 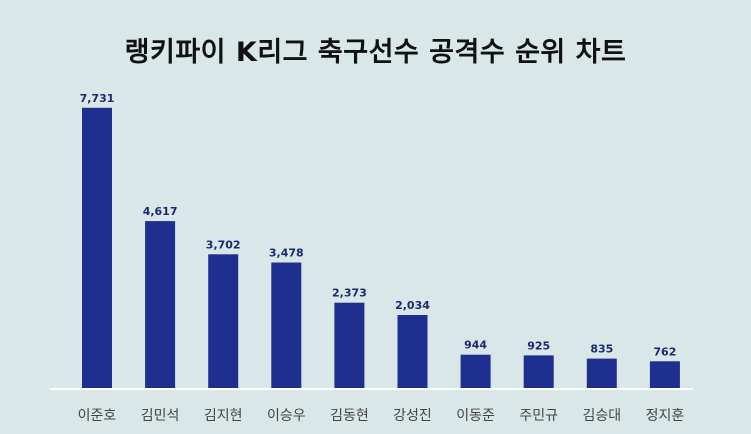 What do you see at coordinates (286, 416) in the screenshot?
I see `category-label-4: 이승우` at bounding box center [286, 416].